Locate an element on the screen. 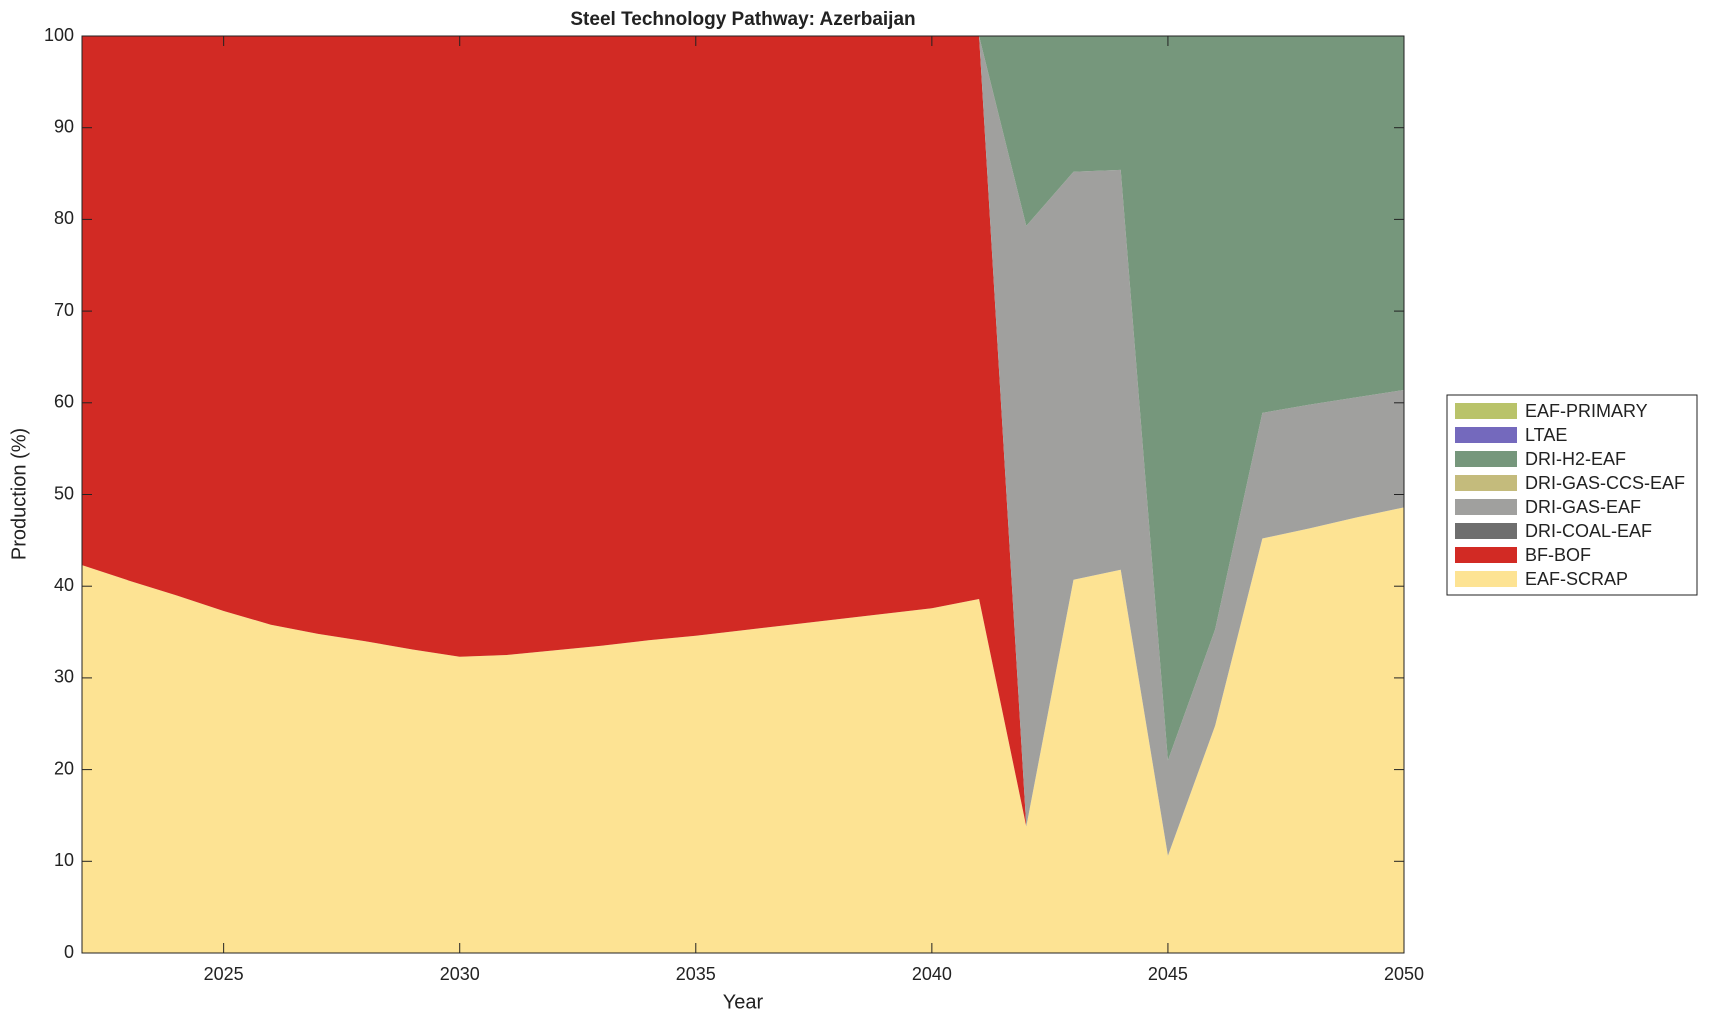 The height and width of the screenshot is (1021, 1709). legend-label: EAF-SCRAP is located at coordinates (1576, 579).